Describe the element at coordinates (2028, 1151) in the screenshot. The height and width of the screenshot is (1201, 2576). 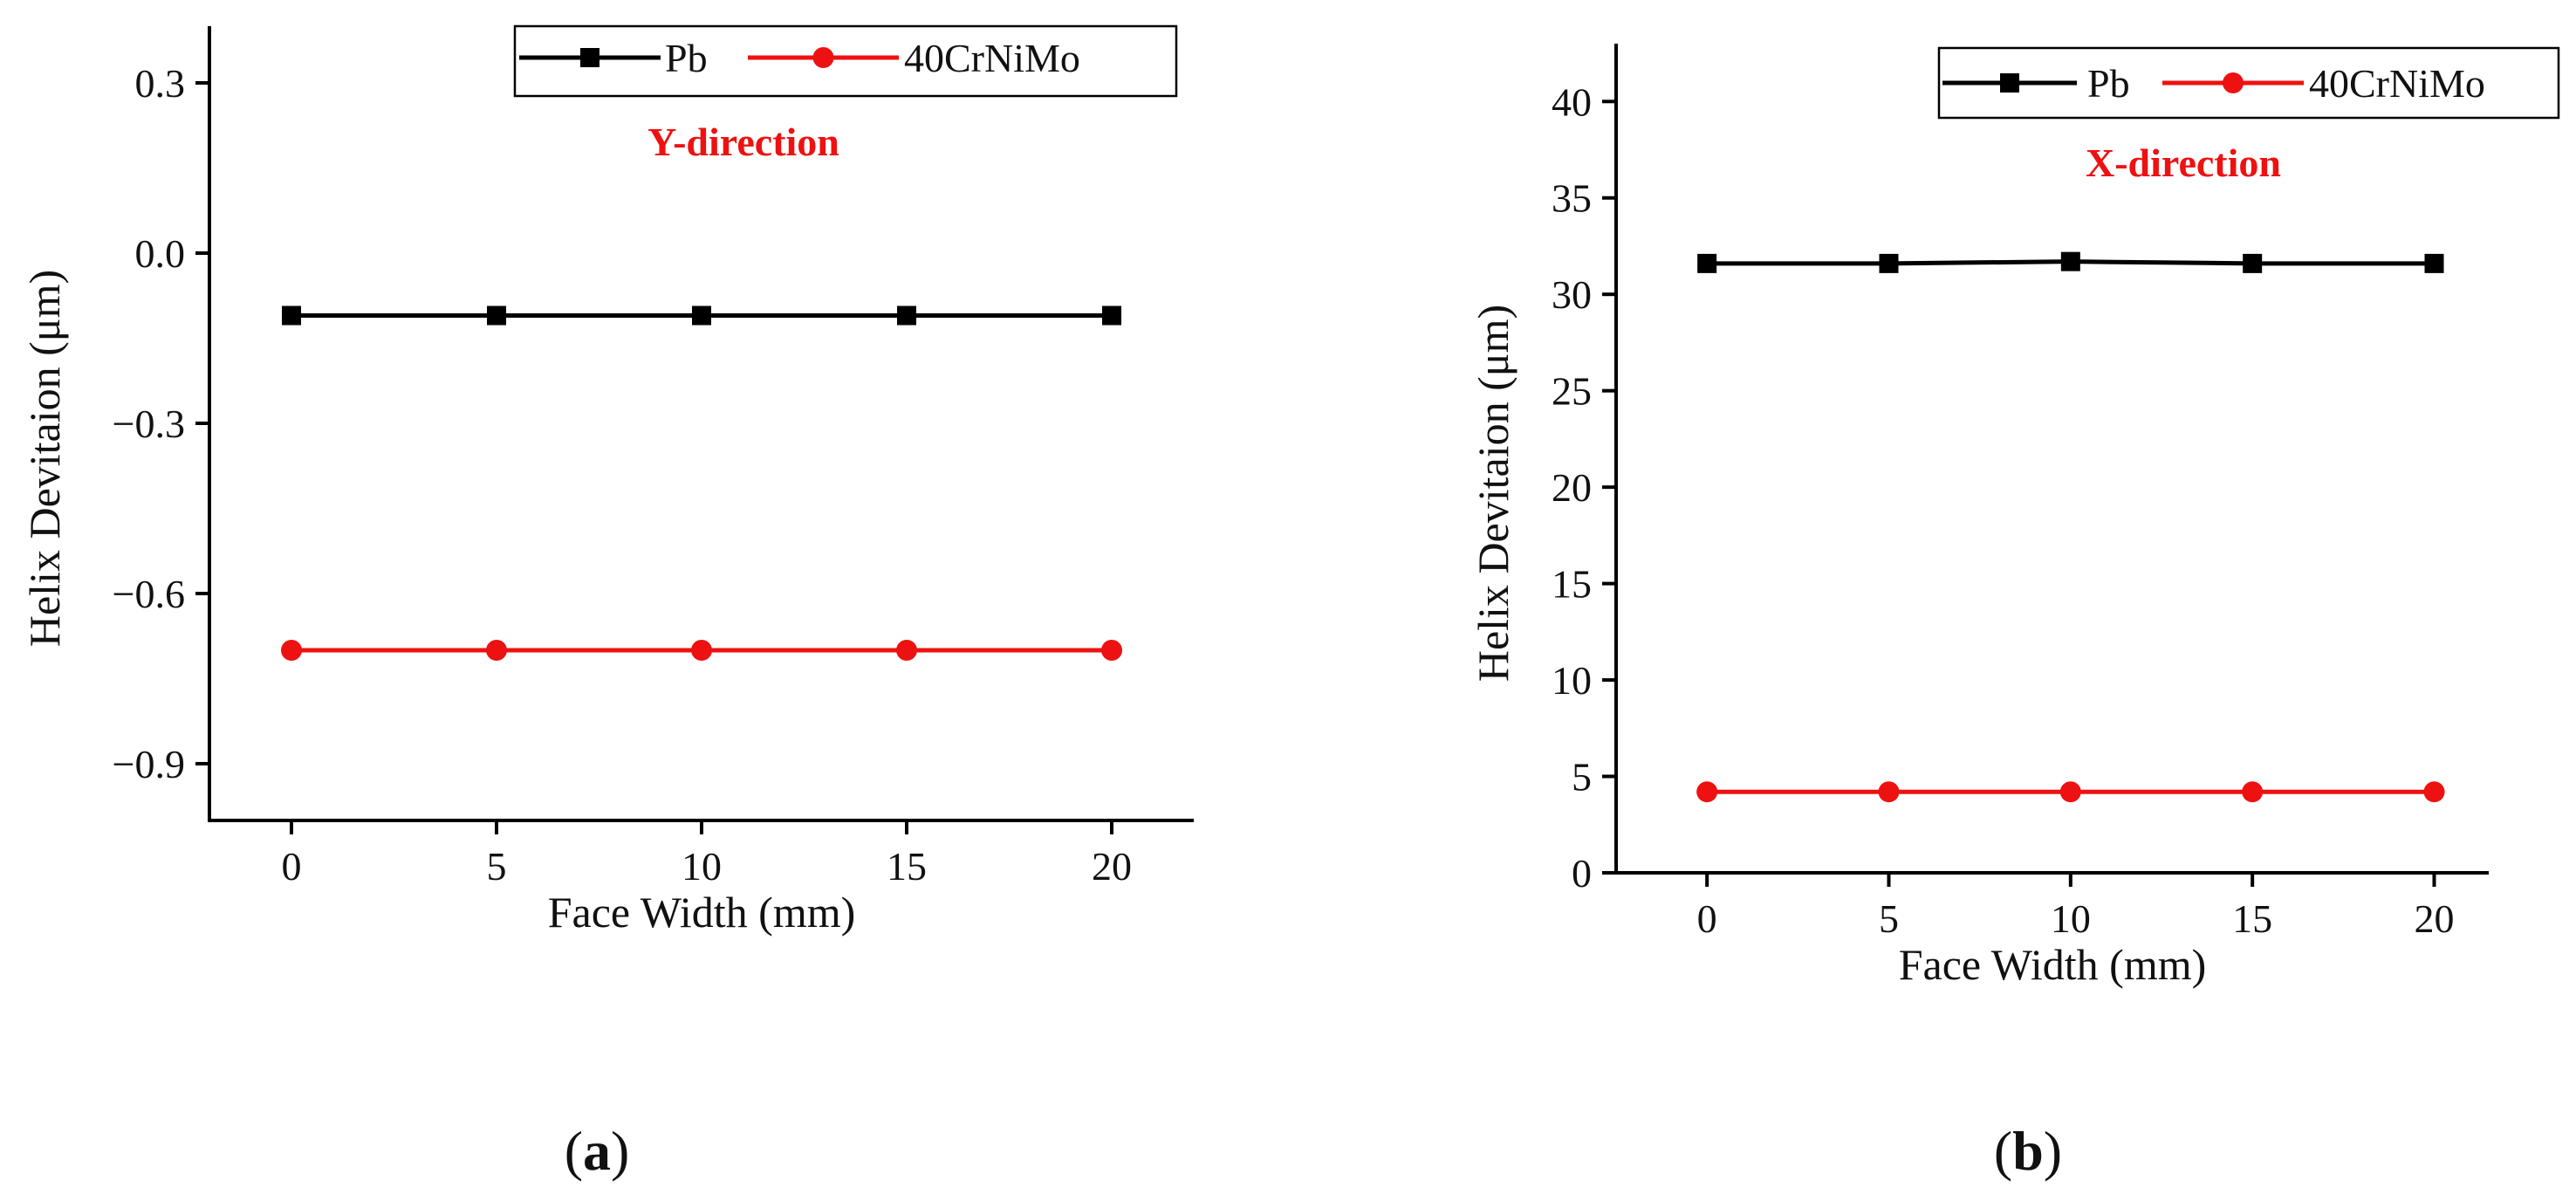
I see `panel-label: (b)` at that location.